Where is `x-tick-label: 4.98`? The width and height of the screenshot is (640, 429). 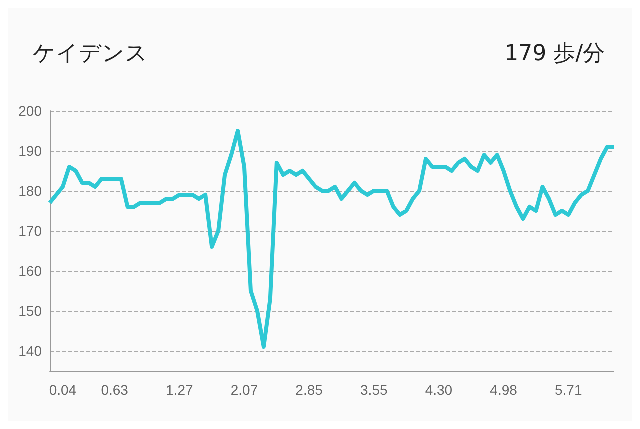
x-tick-label: 4.98 is located at coordinates (504, 390).